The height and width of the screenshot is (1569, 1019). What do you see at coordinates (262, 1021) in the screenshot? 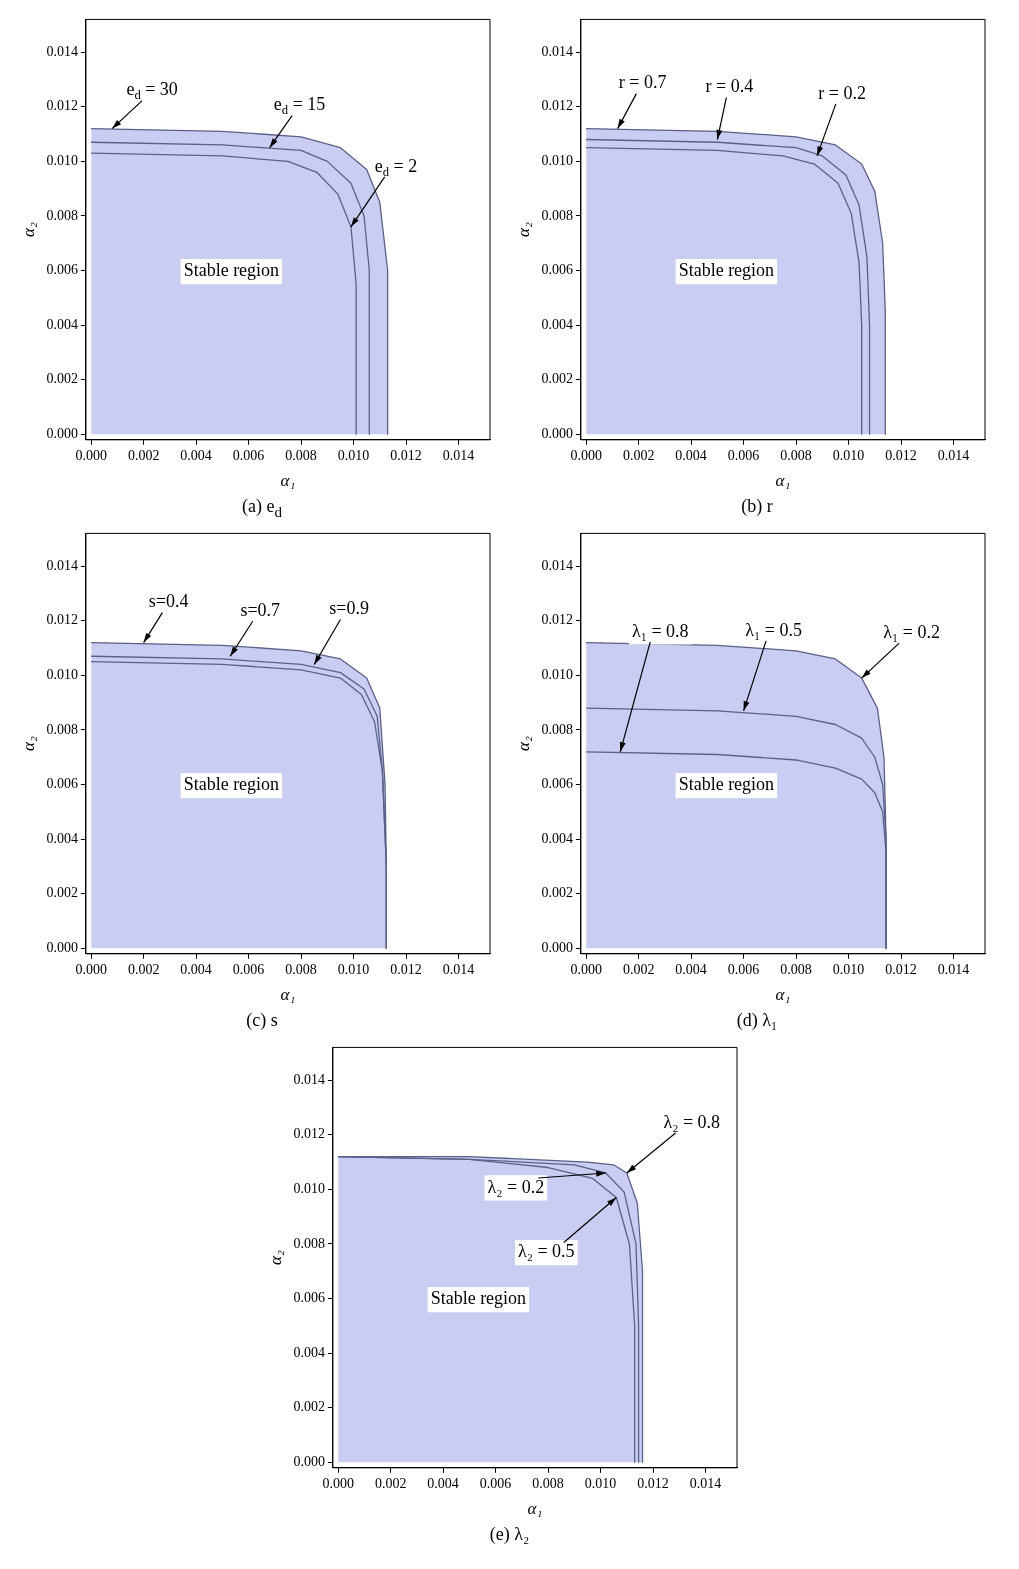
I see `text: (c) s` at bounding box center [262, 1021].